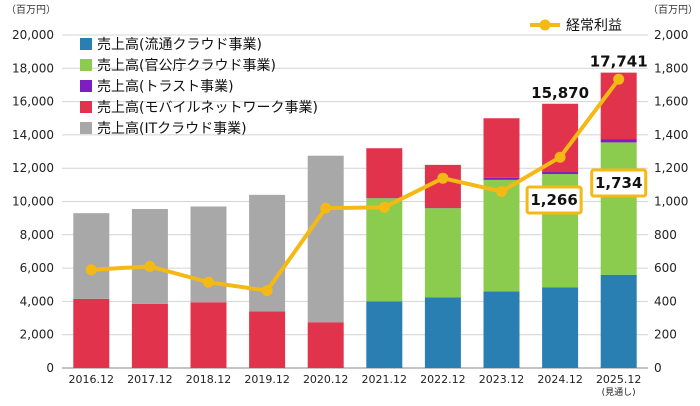 The height and width of the screenshot is (406, 700). What do you see at coordinates (37, 235) in the screenshot?
I see `y-left-tick-label: 8,000` at bounding box center [37, 235].